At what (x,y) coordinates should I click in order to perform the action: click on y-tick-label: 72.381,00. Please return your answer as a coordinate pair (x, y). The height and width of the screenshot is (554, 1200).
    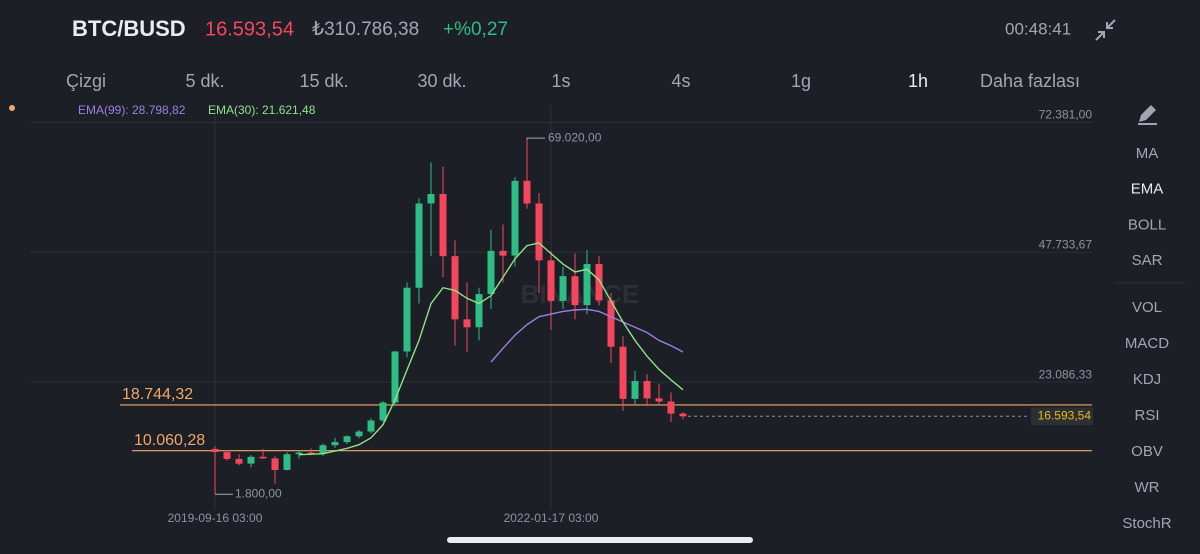
    Looking at the image, I should click on (1066, 115).